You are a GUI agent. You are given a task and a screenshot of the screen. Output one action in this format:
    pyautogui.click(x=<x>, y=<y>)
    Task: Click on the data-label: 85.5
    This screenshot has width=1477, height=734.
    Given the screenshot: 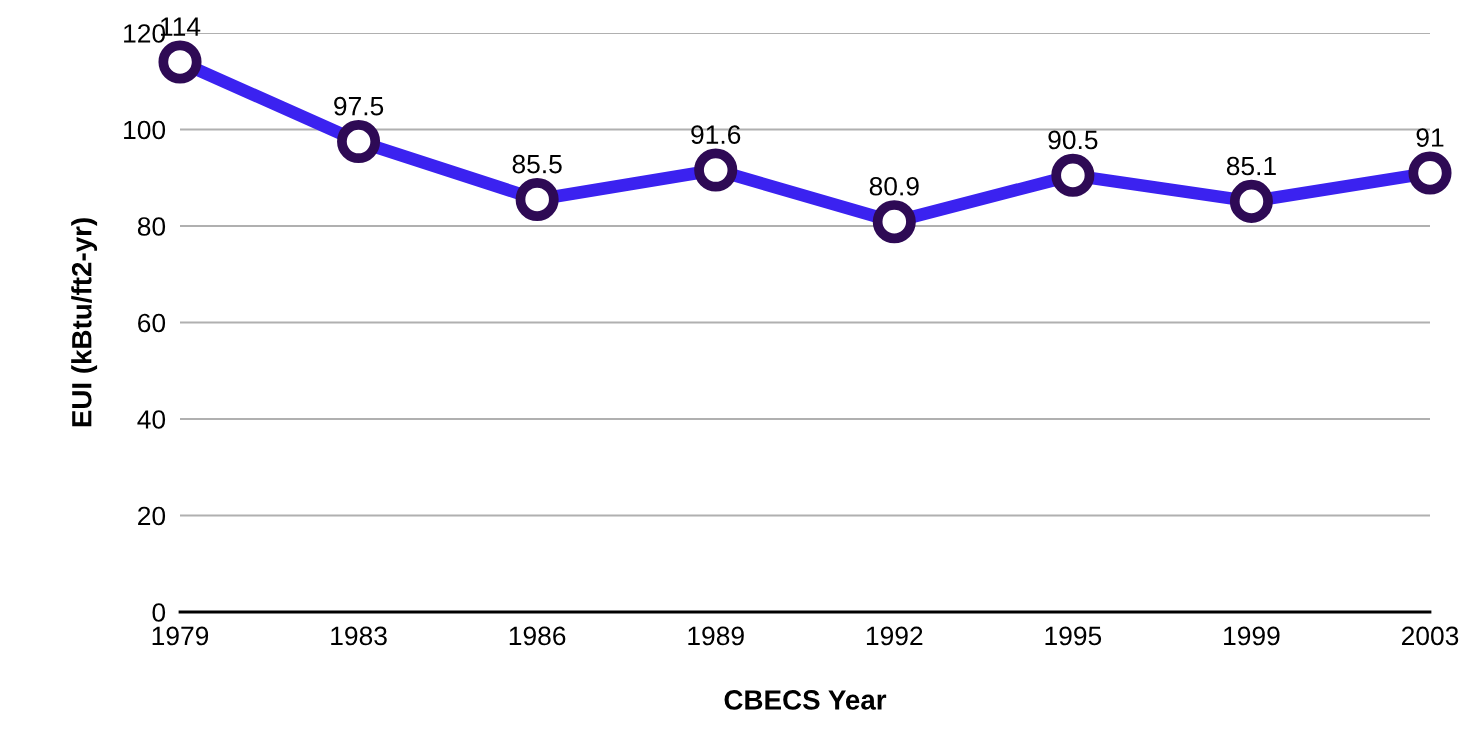 What is the action you would take?
    pyautogui.click(x=537, y=164)
    